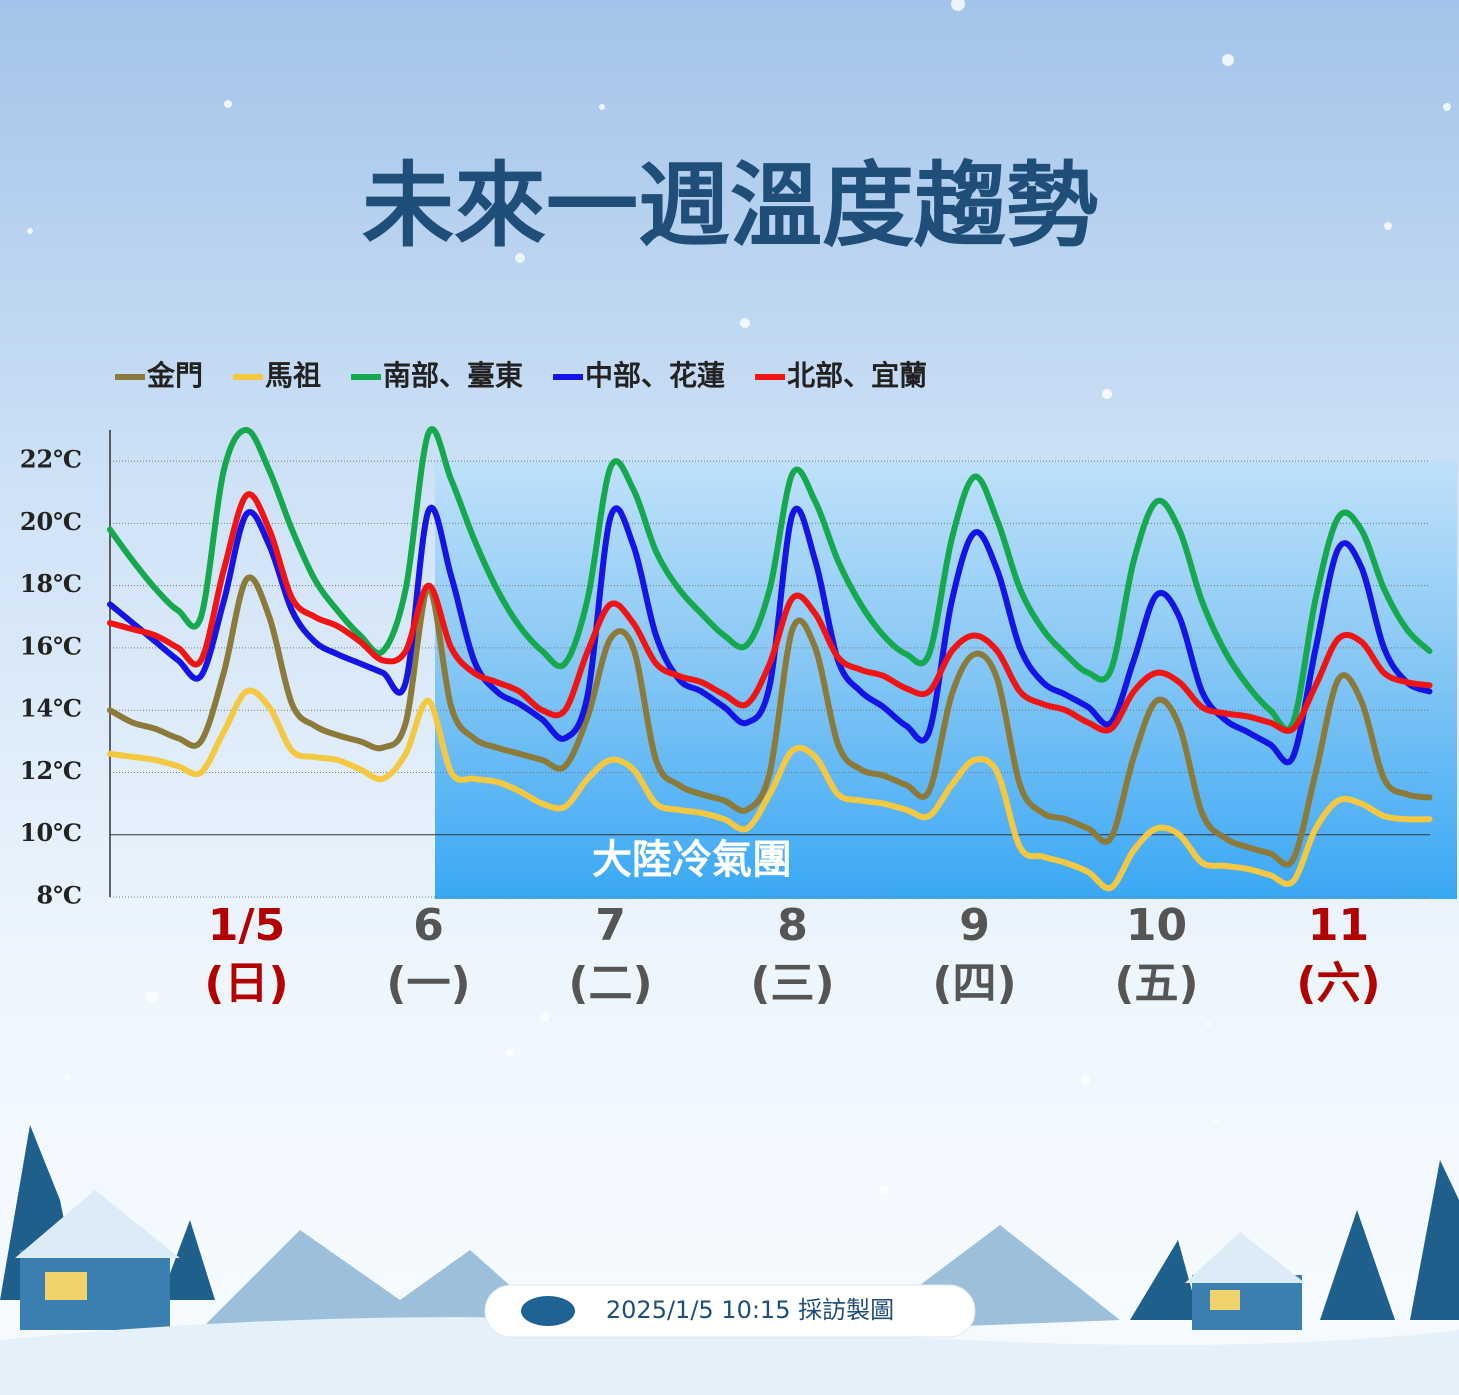 This screenshot has height=1395, width=1459. Describe the element at coordinates (730, 205) in the screenshot. I see `chart-title: 未來一週溫度趨勢` at that location.